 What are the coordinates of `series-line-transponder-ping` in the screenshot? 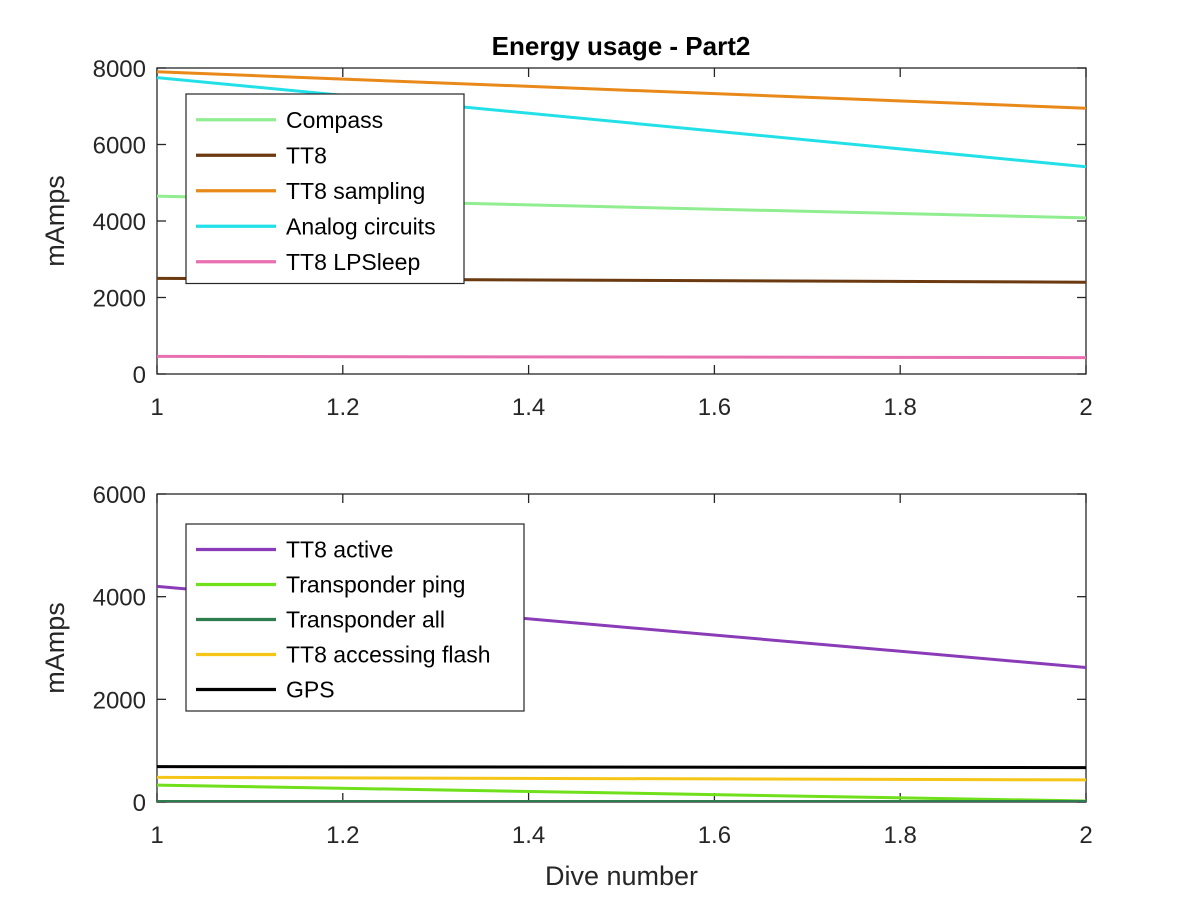 It's located at (621, 792).